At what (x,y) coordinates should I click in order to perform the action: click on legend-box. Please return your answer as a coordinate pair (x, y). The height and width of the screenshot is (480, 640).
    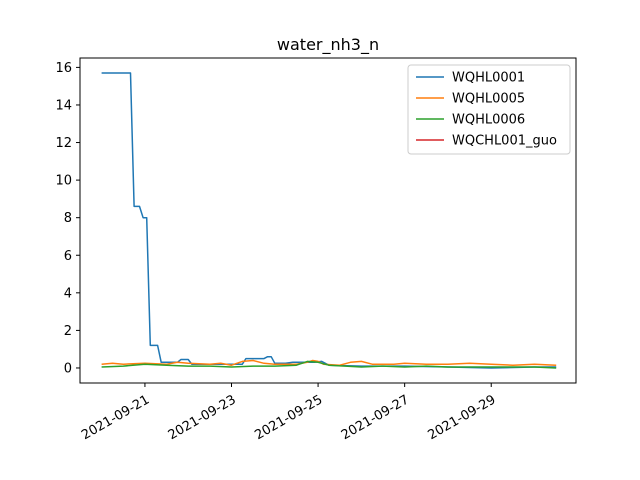
    Looking at the image, I should click on (489, 109).